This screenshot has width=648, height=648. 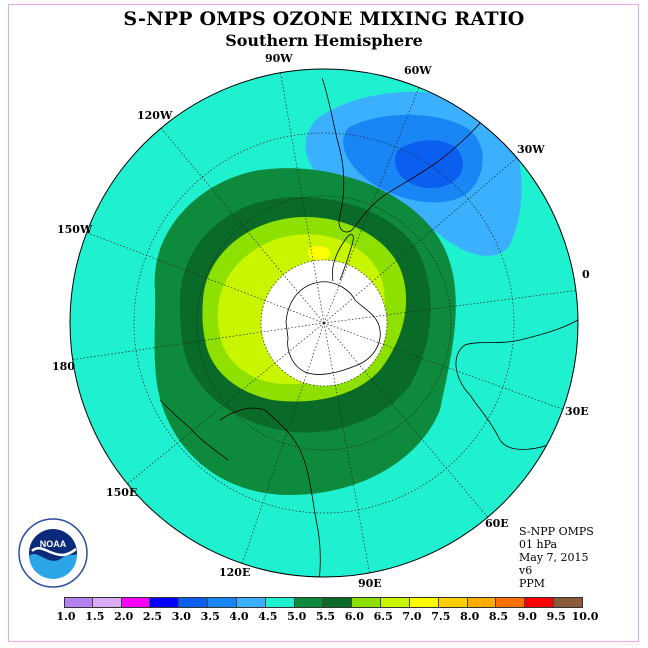 I want to click on lon-label-180: 180, so click(x=63, y=366).